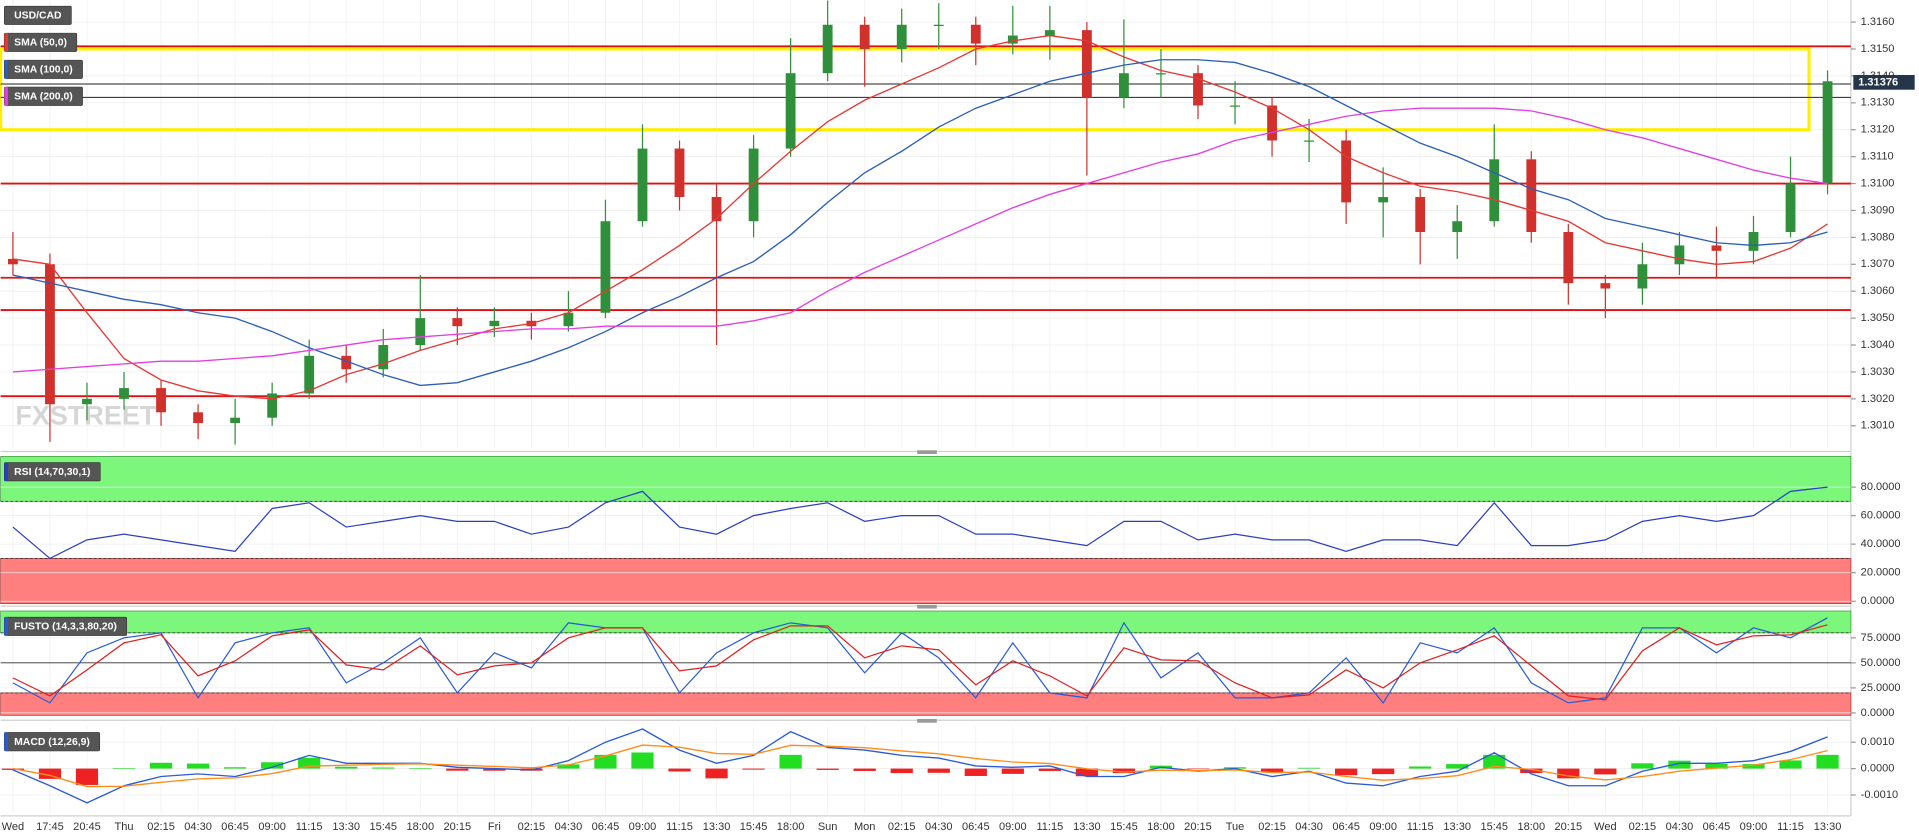 This screenshot has width=1919, height=838. What do you see at coordinates (1881, 573) in the screenshot?
I see `y-tick-label: 20.0000` at bounding box center [1881, 573].